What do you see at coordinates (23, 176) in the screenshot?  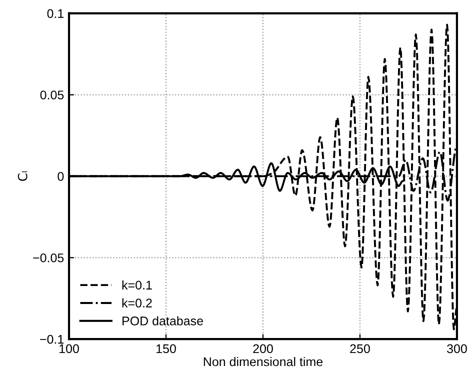 I see `y-axis-title: Cₗ` at bounding box center [23, 176].